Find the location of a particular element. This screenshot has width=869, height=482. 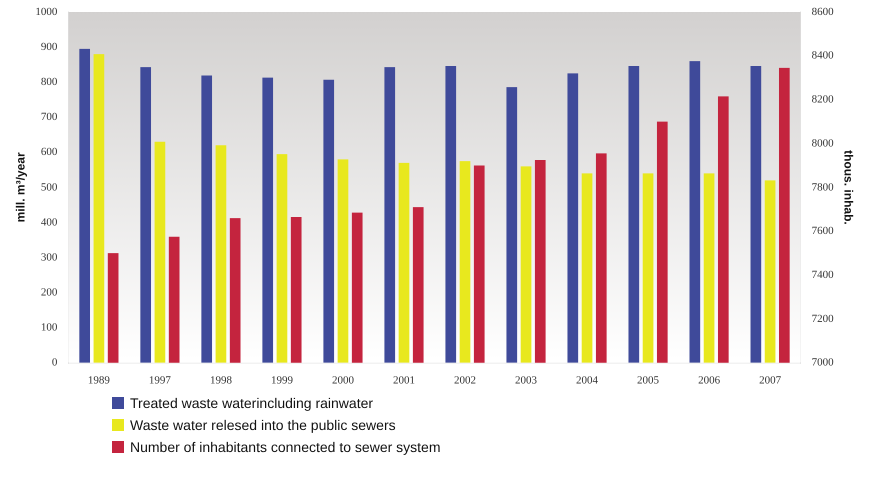

x-tick-label: 2001 is located at coordinates (403, 380).